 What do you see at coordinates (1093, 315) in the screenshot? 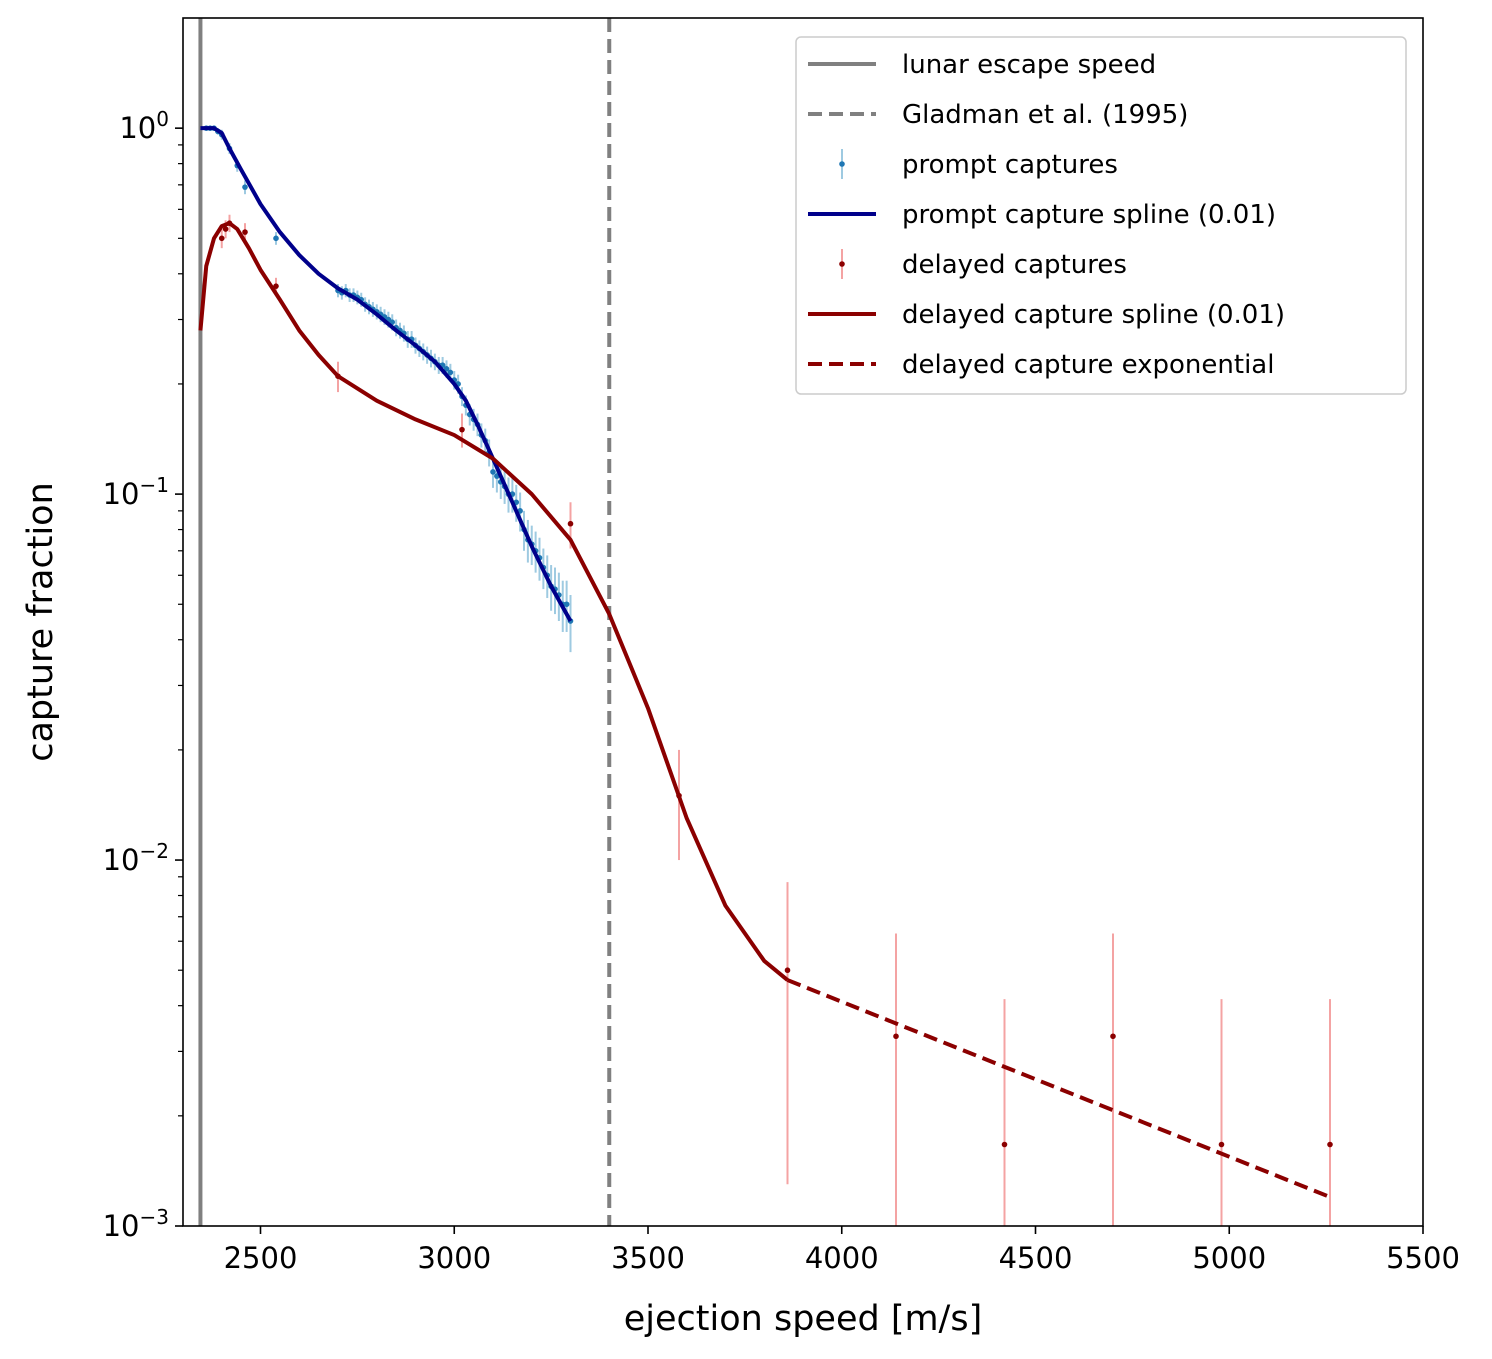
I see `legend-label-delayed-capture-spline-0-01-: delayed capture spline (0.01)` at bounding box center [1093, 315].